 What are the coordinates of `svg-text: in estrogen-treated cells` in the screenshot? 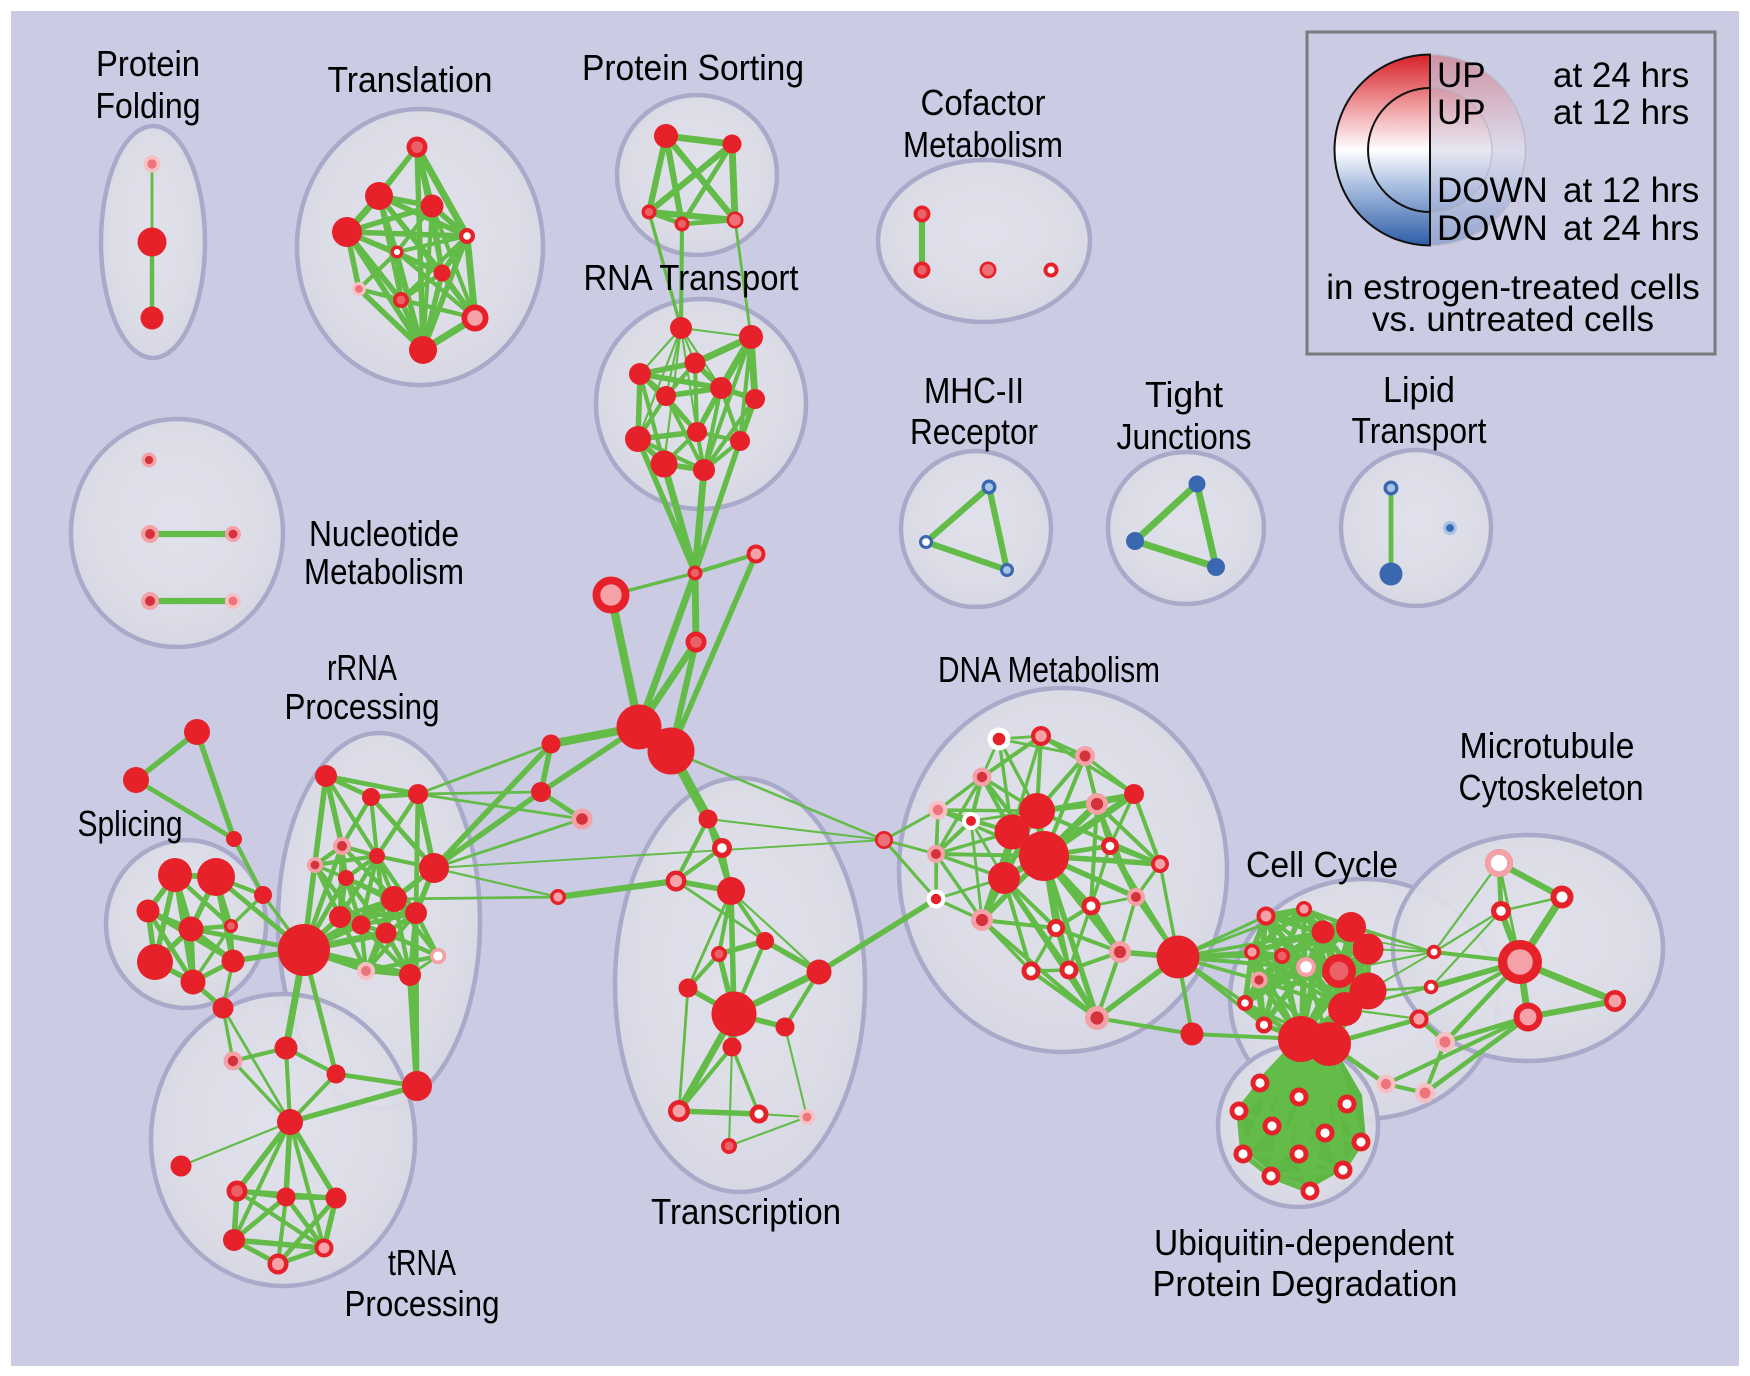 It's located at (1513, 287).